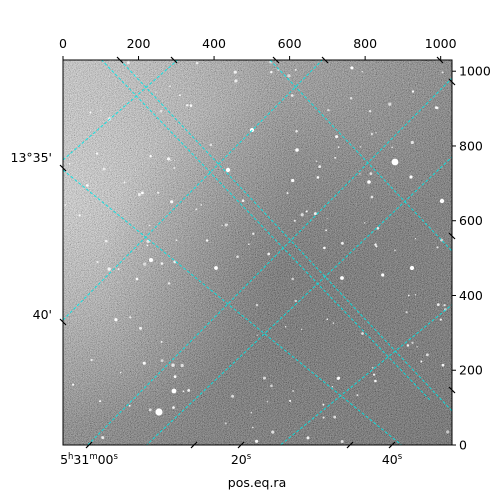  What do you see at coordinates (63, 43) in the screenshot?
I see `top-tick-label: 0` at bounding box center [63, 43].